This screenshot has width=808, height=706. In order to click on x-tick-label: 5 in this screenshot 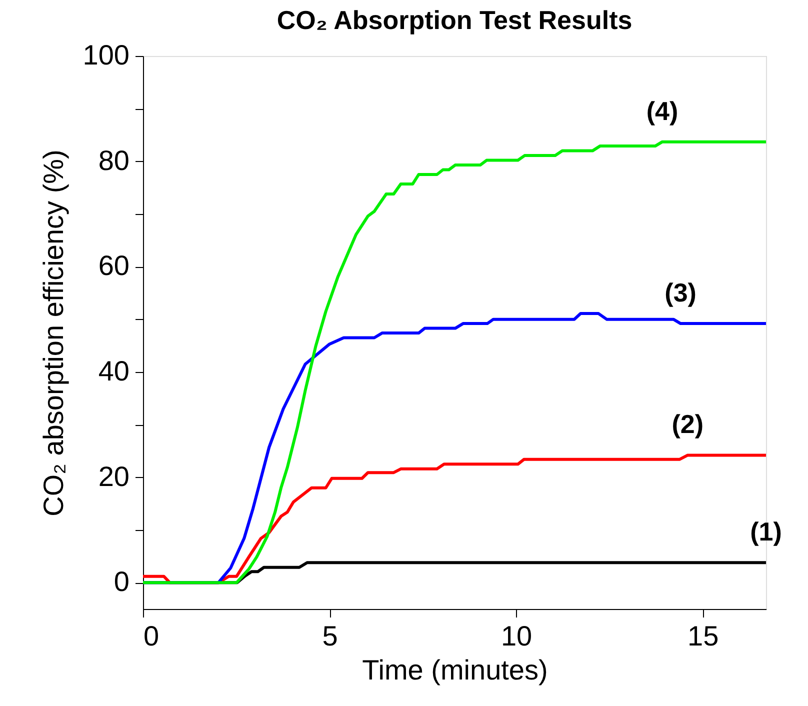, I will do `click(330, 636)`.